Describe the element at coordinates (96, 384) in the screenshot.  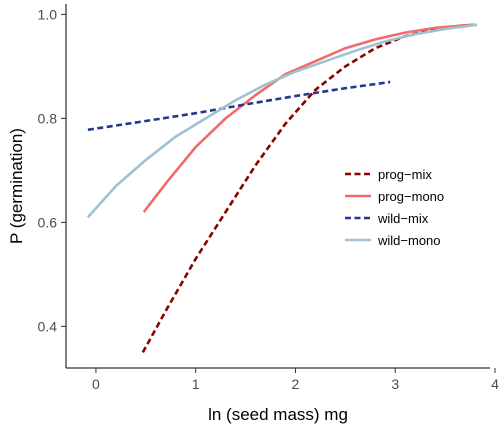
I see `x-tick-label: 0` at that location.